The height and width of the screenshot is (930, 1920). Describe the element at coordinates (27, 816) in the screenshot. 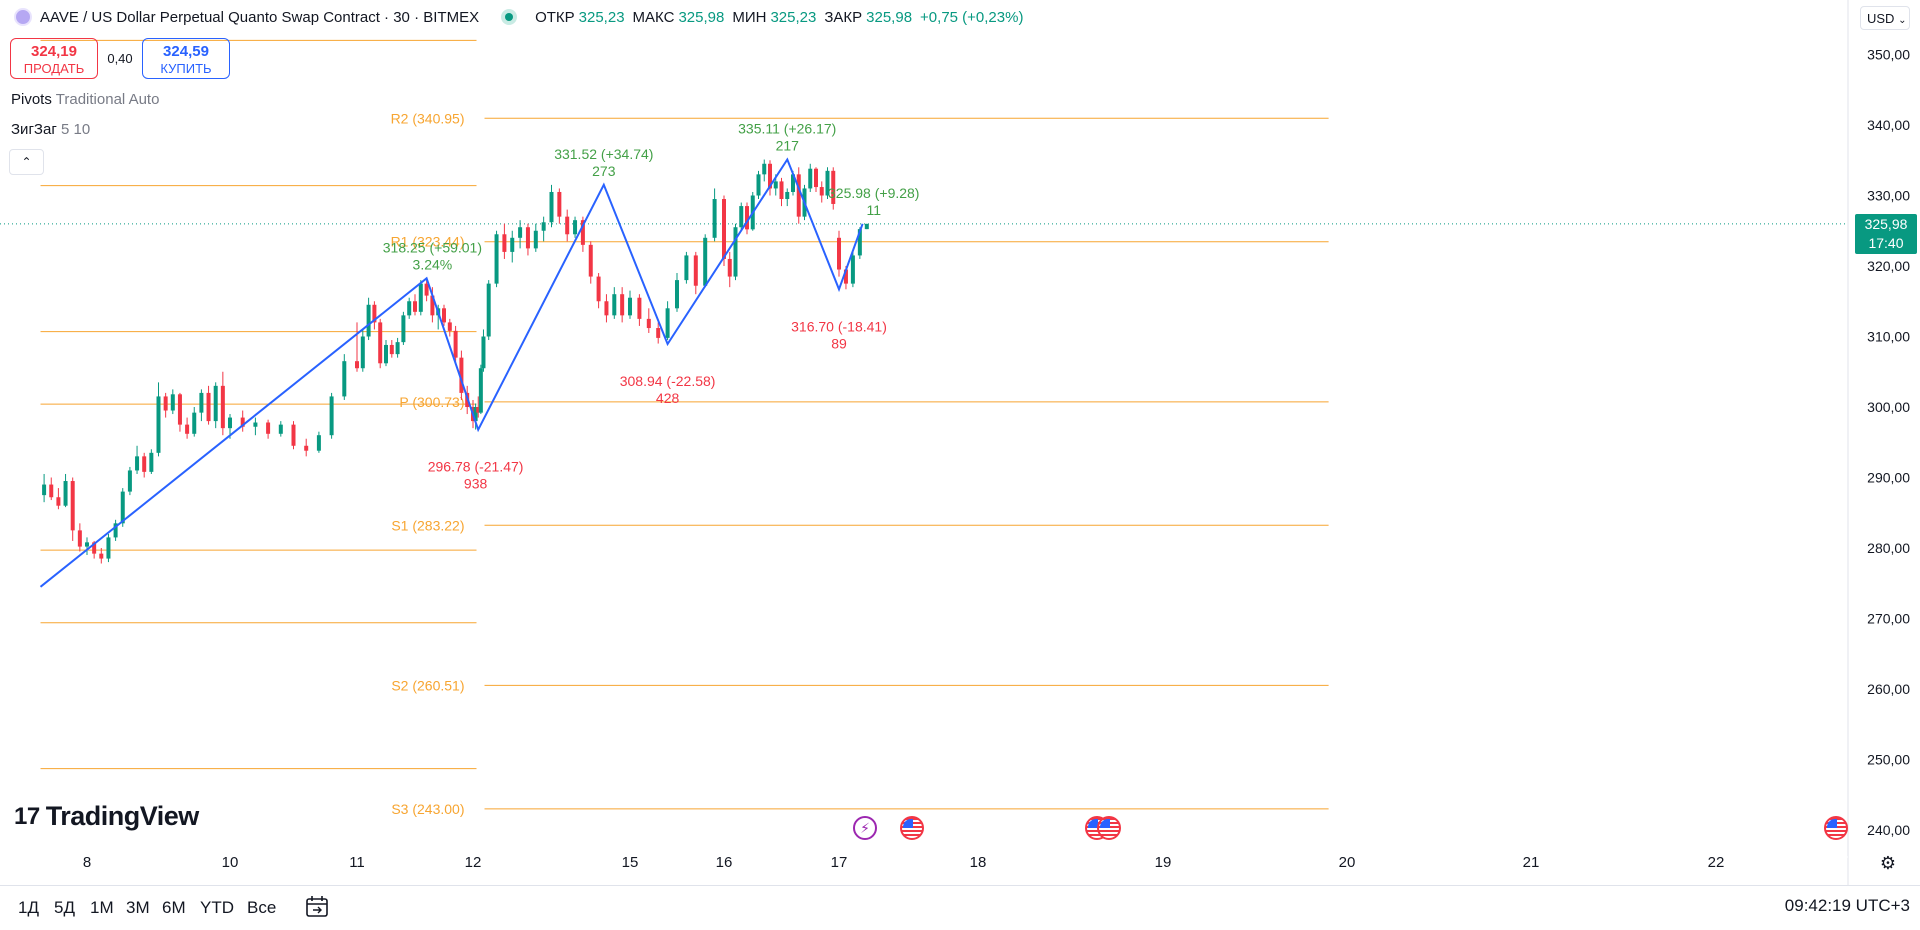

I see `tradingview-logo-mark: 17` at that location.